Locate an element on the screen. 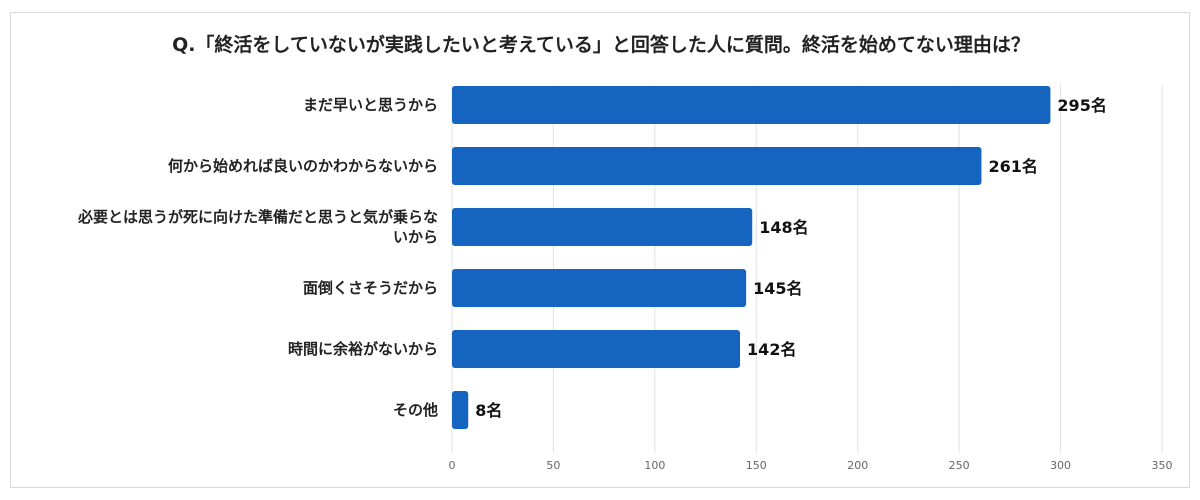  category-label: 何から始めれば良いのかわからないから is located at coordinates (303, 166).